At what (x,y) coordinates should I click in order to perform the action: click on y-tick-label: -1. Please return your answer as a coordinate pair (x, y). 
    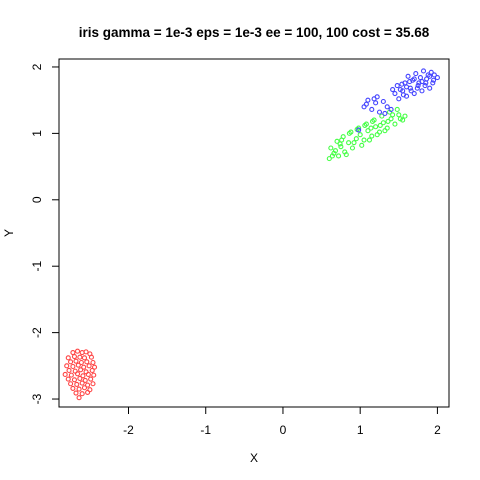
    Looking at the image, I should click on (37, 266).